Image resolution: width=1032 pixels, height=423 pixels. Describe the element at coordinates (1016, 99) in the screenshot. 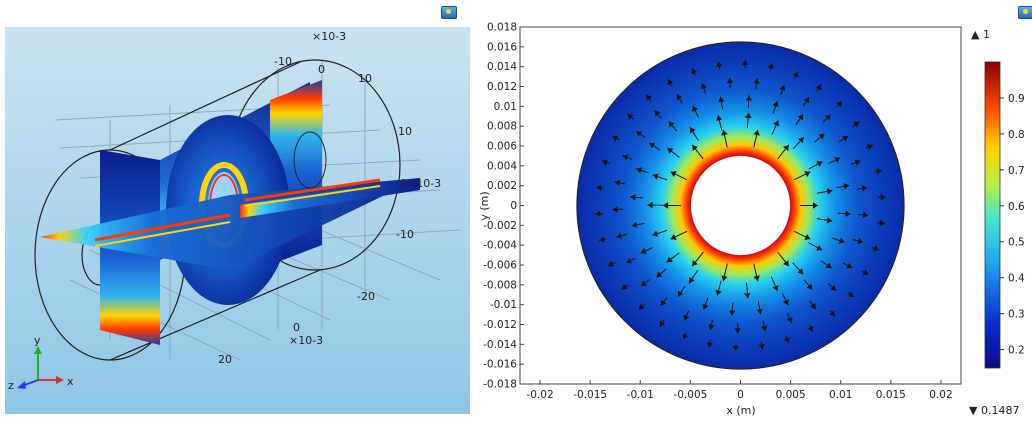

I see `colorbar-tick-label: 0.9` at that location.